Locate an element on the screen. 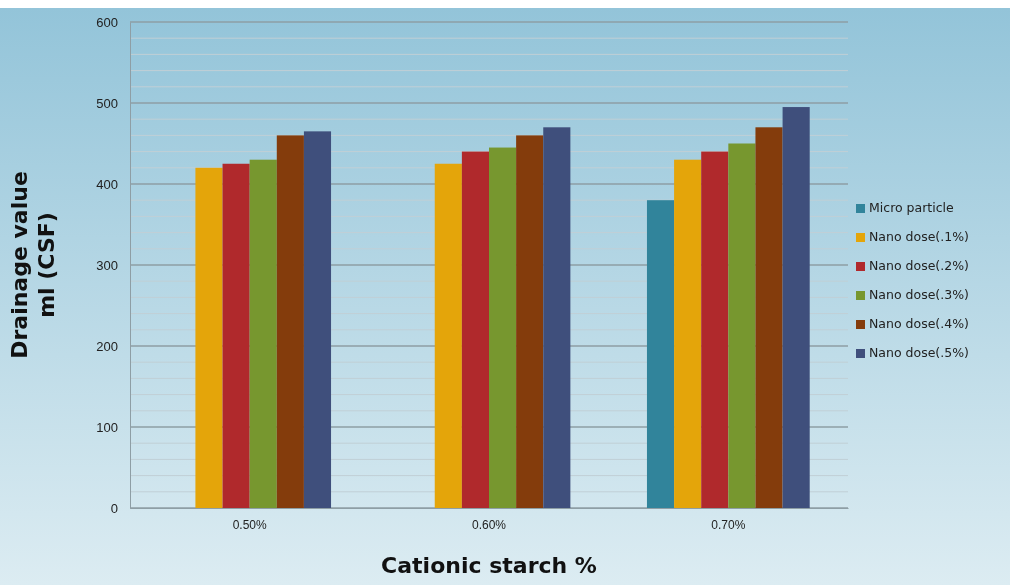  y-tick-label: 300 is located at coordinates (107, 265).